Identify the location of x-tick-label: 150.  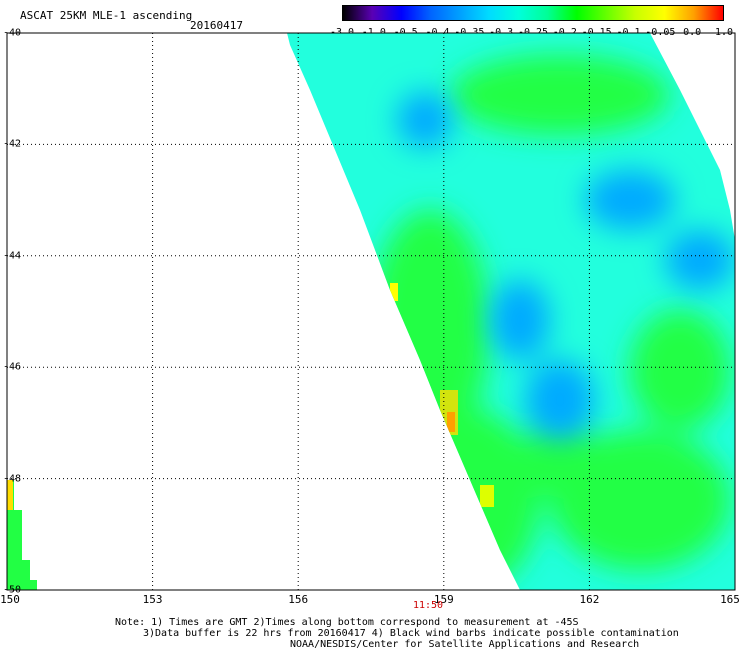
(10, 599).